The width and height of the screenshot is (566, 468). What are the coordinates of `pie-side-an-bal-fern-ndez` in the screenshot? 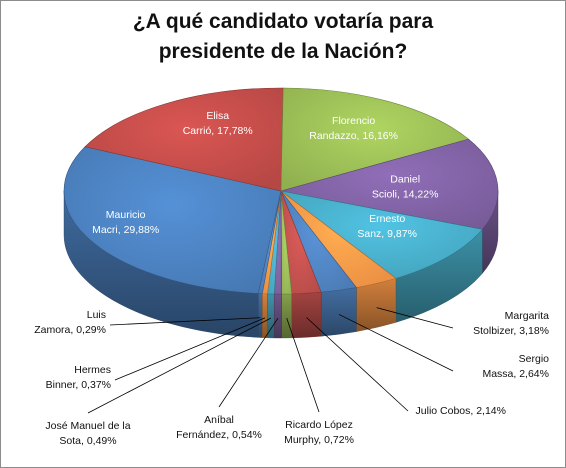 It's located at (278, 316).